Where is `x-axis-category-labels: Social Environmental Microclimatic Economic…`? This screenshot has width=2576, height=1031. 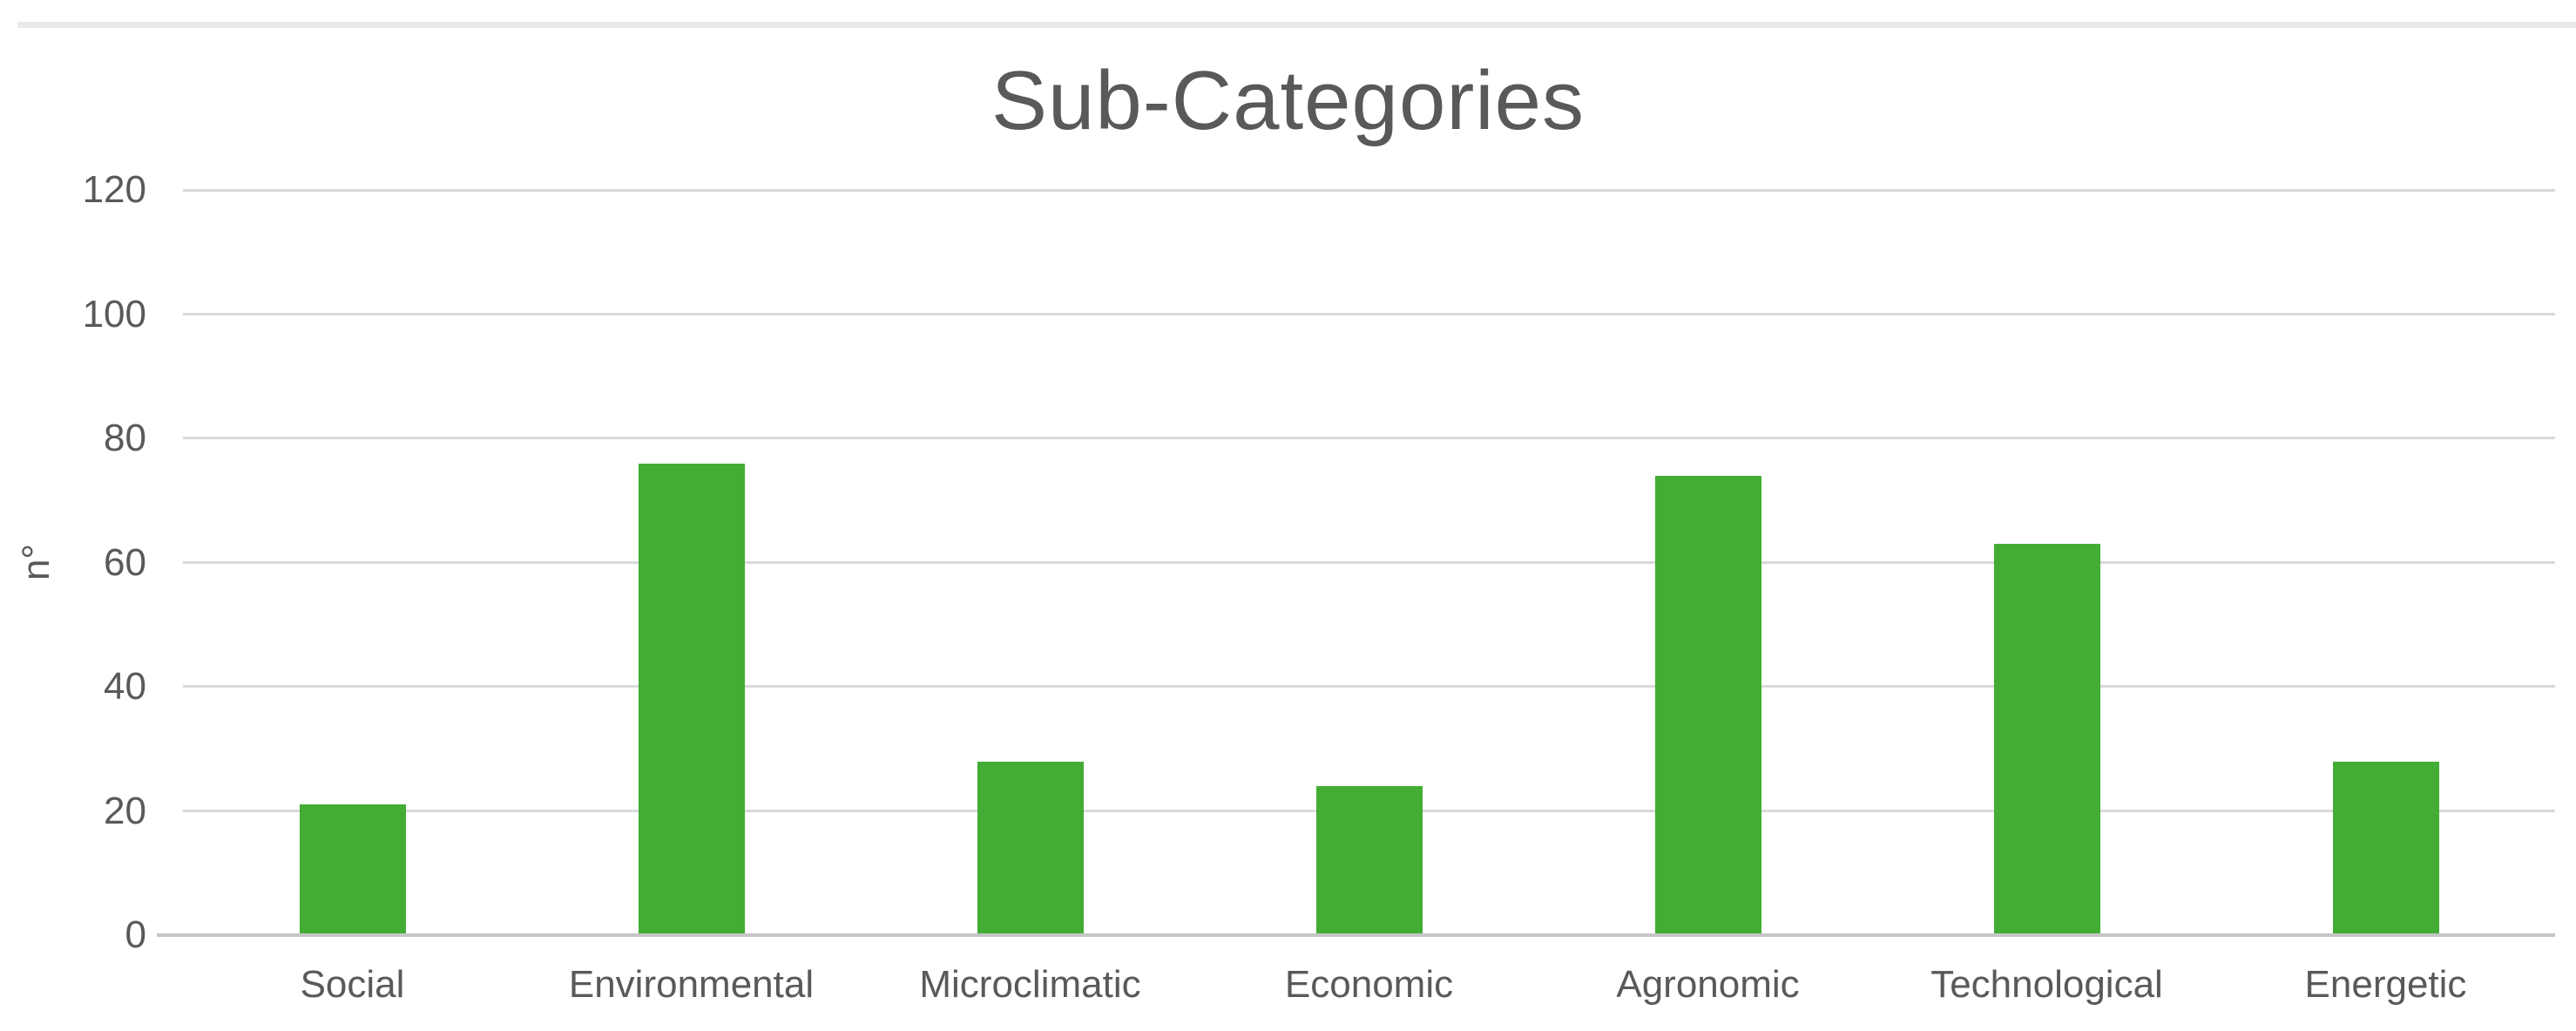 x-axis-category-labels: Social Environmental Microclimatic Economic… is located at coordinates (1369, 984).